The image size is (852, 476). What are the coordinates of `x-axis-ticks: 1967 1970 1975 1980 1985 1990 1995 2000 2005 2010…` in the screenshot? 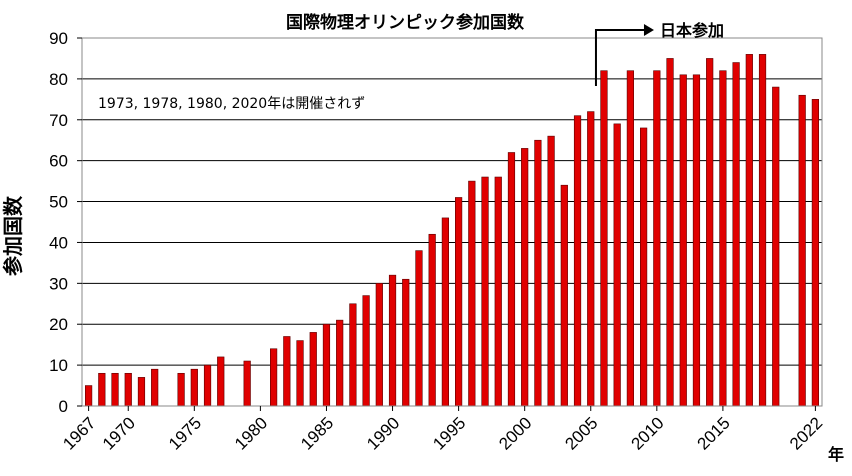 It's located at (442, 430).